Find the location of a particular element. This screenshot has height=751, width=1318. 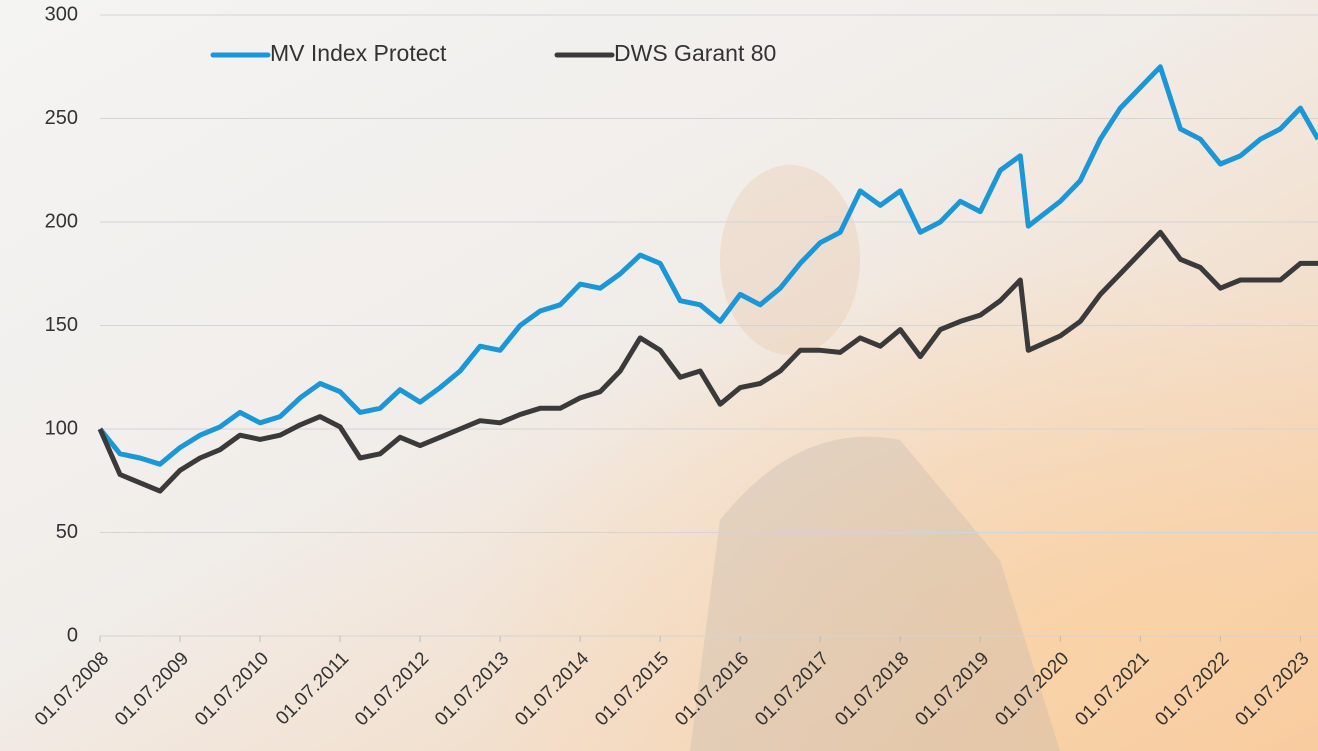

y-tick-label: 300 is located at coordinates (61, 14).